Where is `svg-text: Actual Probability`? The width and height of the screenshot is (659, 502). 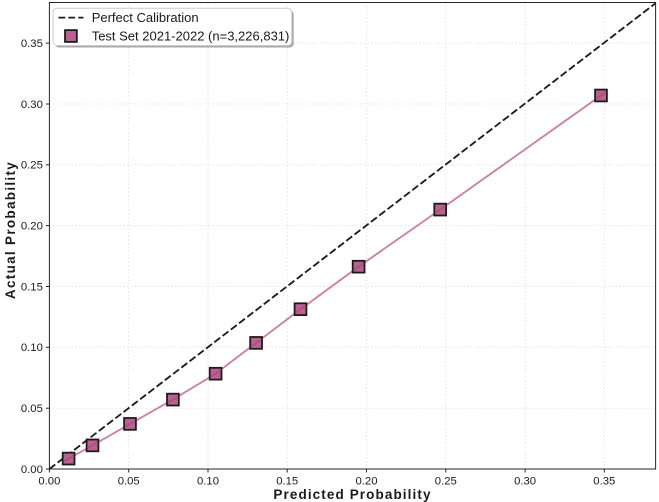 svg-text: Actual Probability is located at coordinates (10, 230).